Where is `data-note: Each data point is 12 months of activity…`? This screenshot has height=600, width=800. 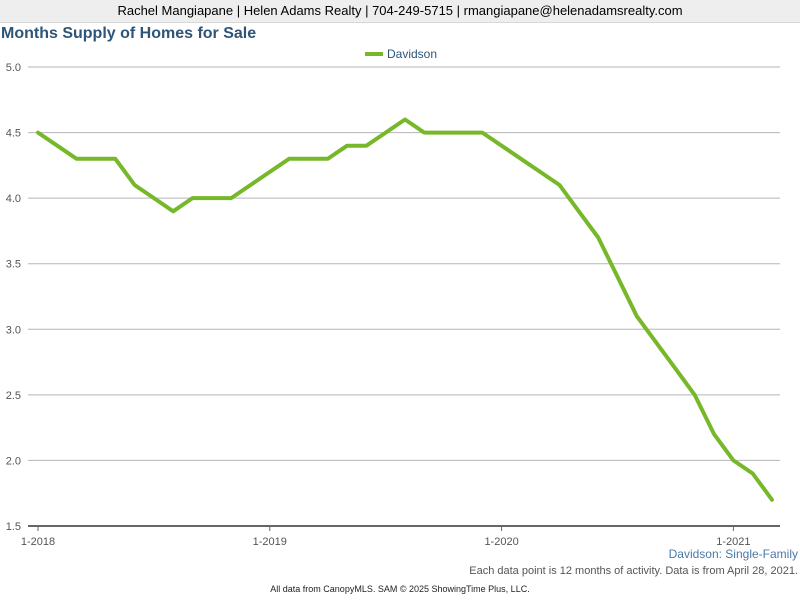 data-note: Each data point is 12 months of activity… is located at coordinates (633, 571).